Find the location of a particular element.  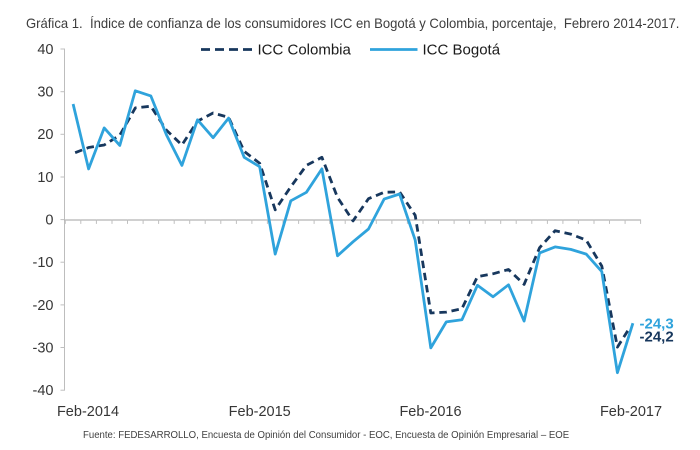

svg-text: 40 is located at coordinates (45, 50).